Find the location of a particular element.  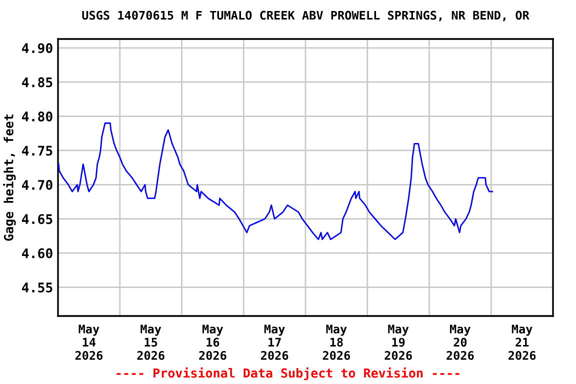

y-tick-label: 4.75 is located at coordinates (37, 151).